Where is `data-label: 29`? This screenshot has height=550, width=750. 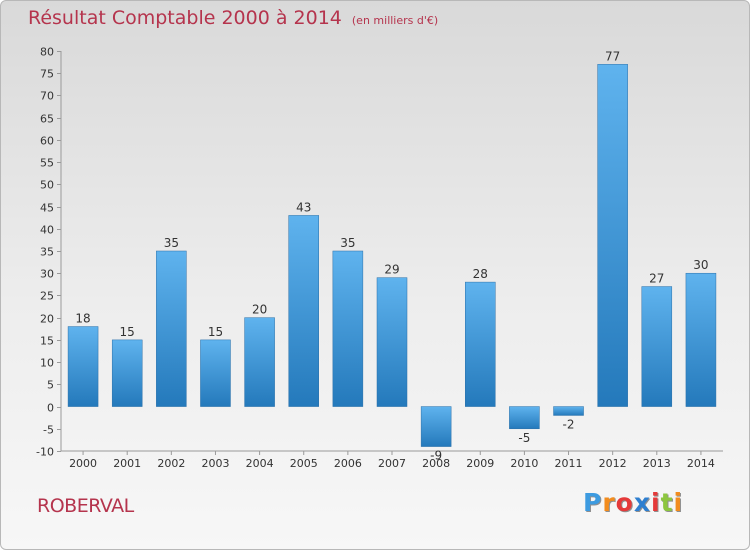
data-label: 29 is located at coordinates (391, 270).